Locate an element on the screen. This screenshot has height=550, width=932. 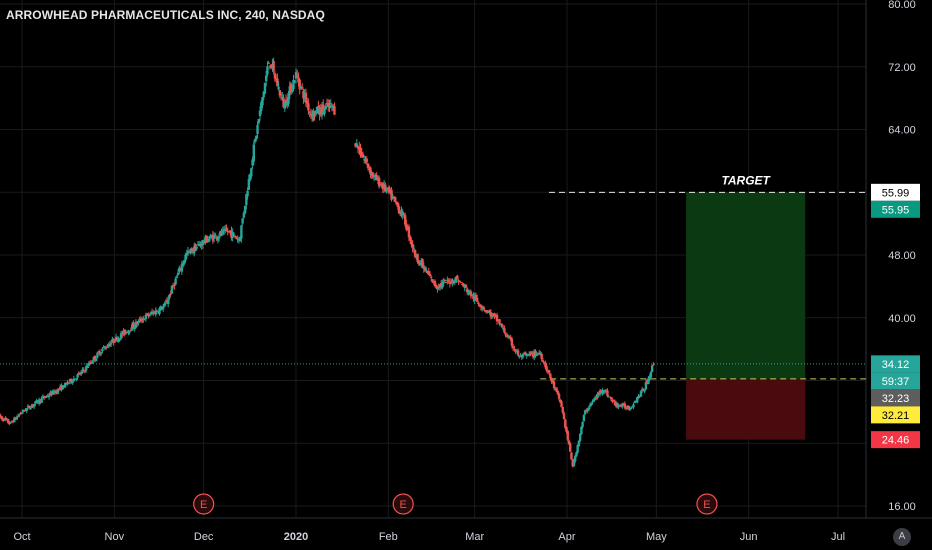
y-tick-label: 40.00 is located at coordinates (902, 319).